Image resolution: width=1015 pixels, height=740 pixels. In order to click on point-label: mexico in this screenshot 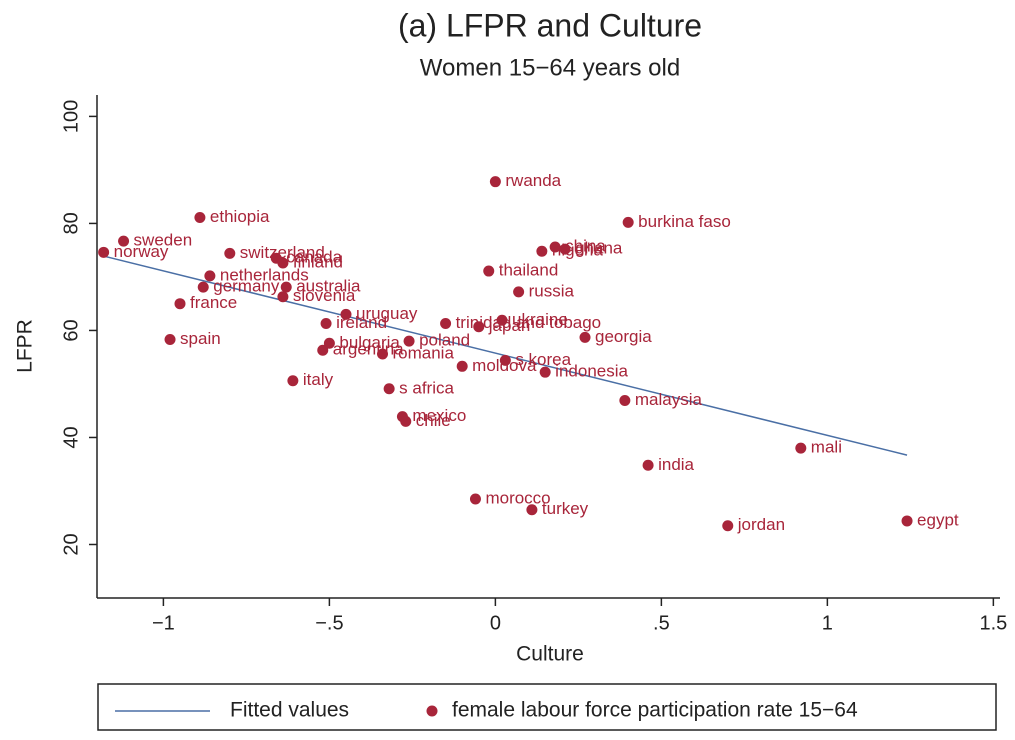, I will do `click(439, 415)`.